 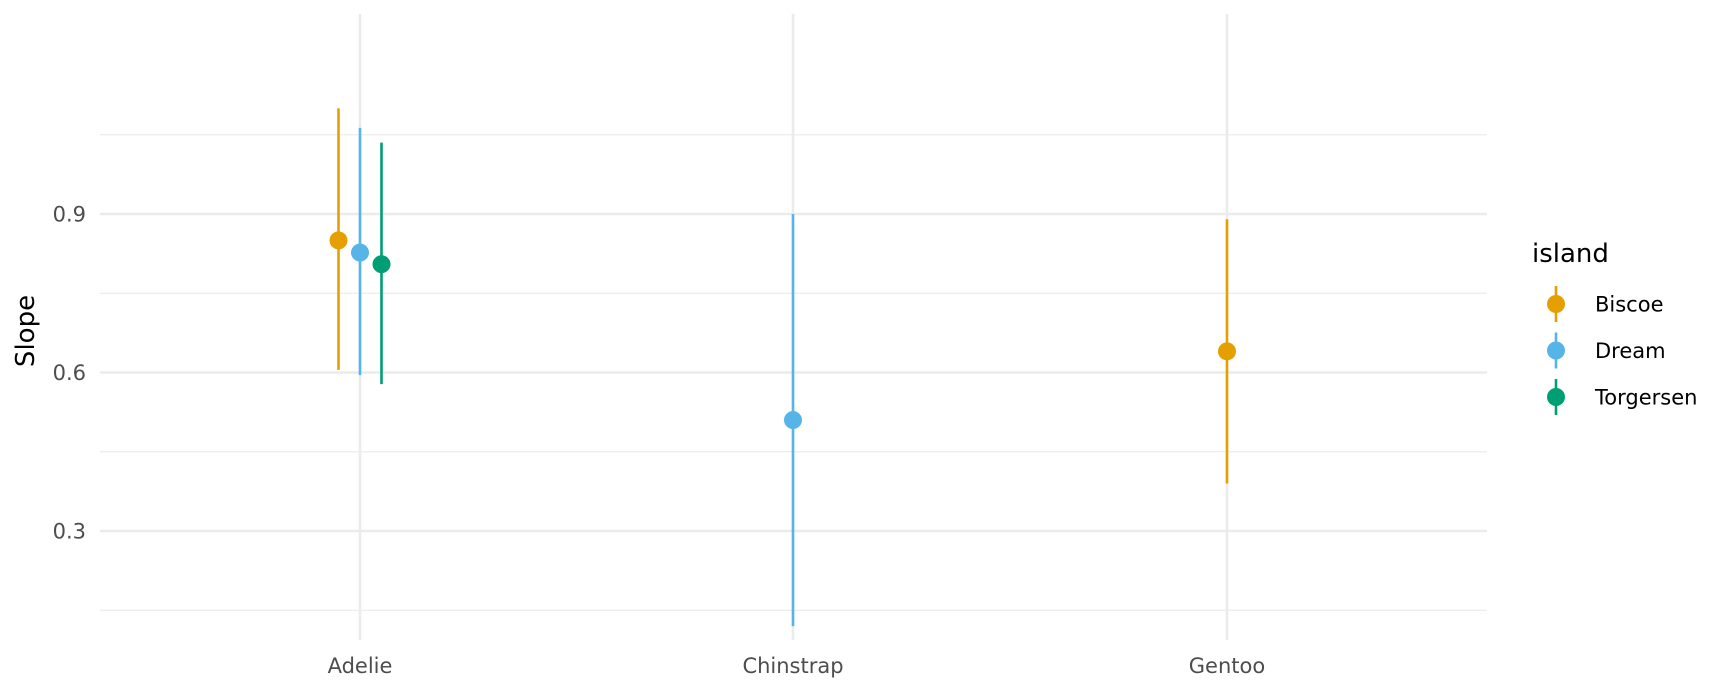 I want to click on y-axis-title: Slope, so click(x=26, y=331).